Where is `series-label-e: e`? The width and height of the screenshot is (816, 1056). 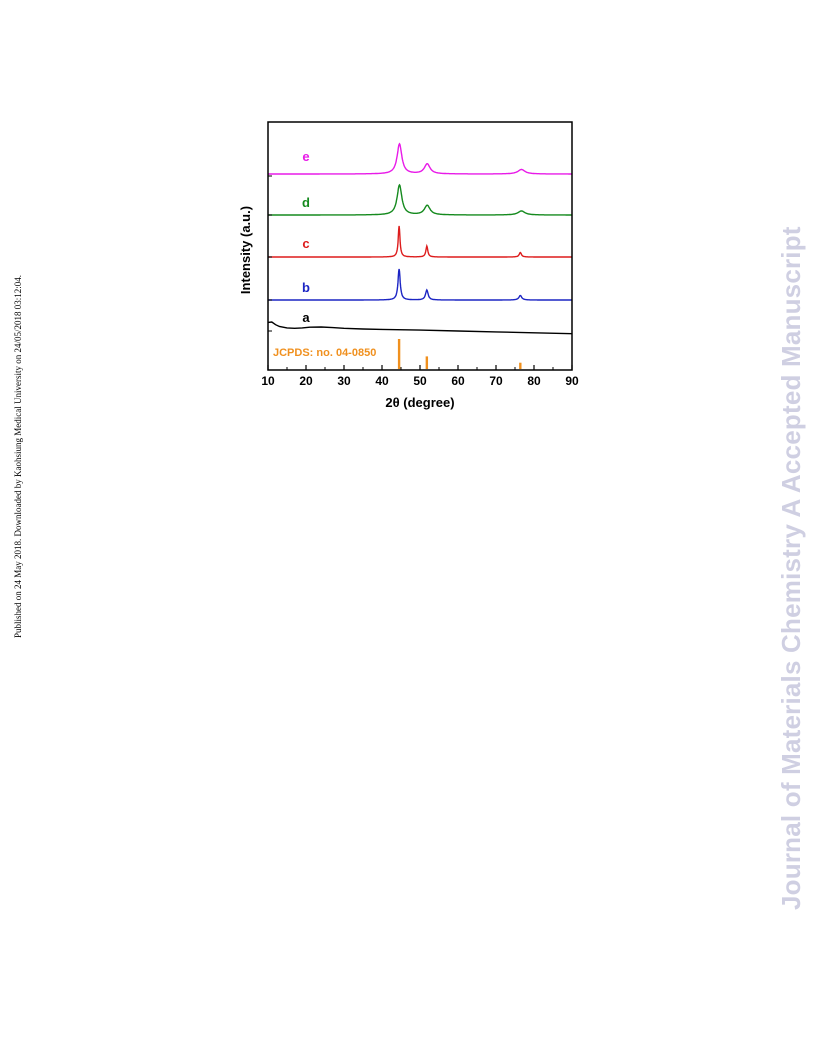 series-label-e: e is located at coordinates (305, 156).